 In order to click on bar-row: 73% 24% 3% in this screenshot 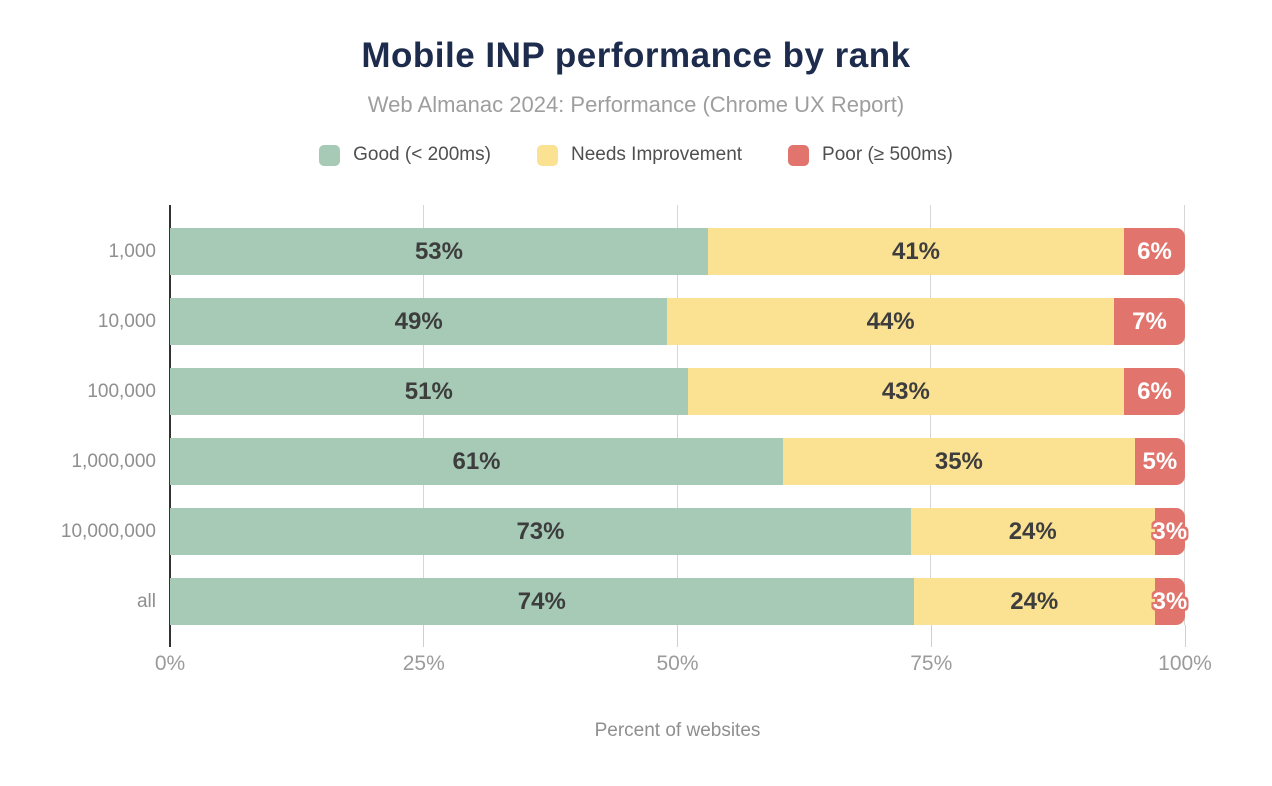, I will do `click(679, 531)`.